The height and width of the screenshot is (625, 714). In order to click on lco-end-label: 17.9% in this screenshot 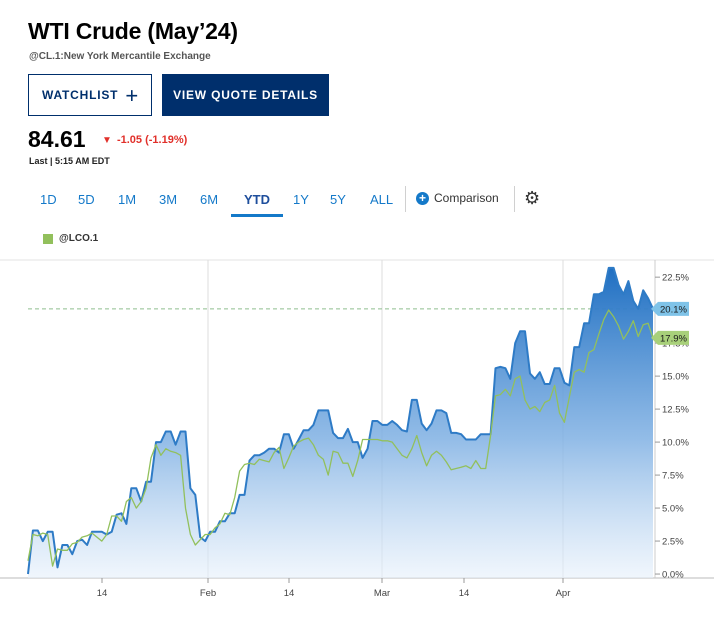, I will do `click(673, 338)`.